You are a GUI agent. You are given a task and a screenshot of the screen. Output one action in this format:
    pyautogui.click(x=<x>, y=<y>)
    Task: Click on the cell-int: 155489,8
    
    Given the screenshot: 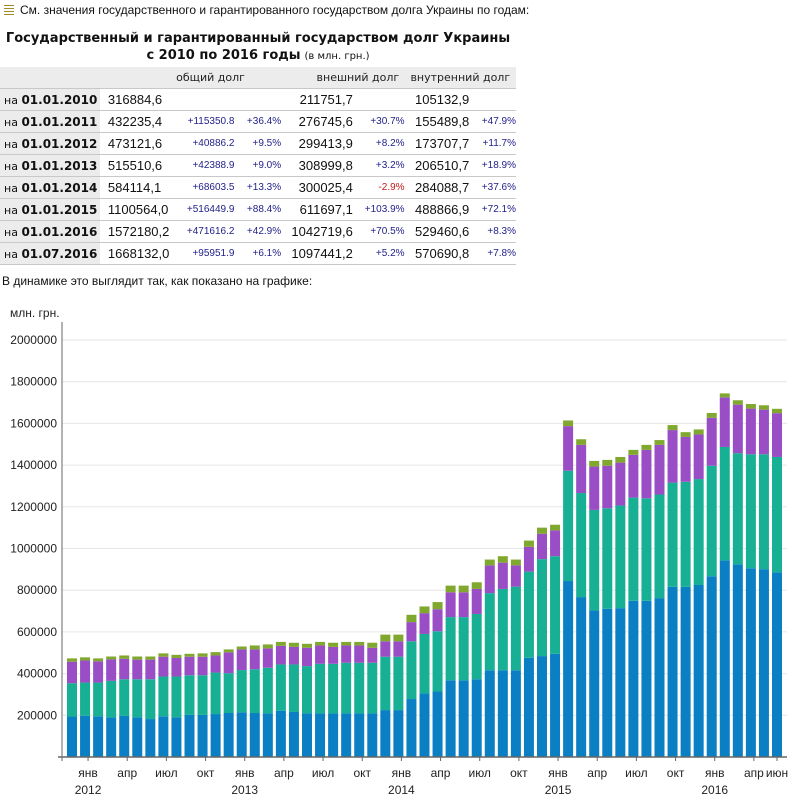 What is the action you would take?
    pyautogui.click(x=437, y=121)
    